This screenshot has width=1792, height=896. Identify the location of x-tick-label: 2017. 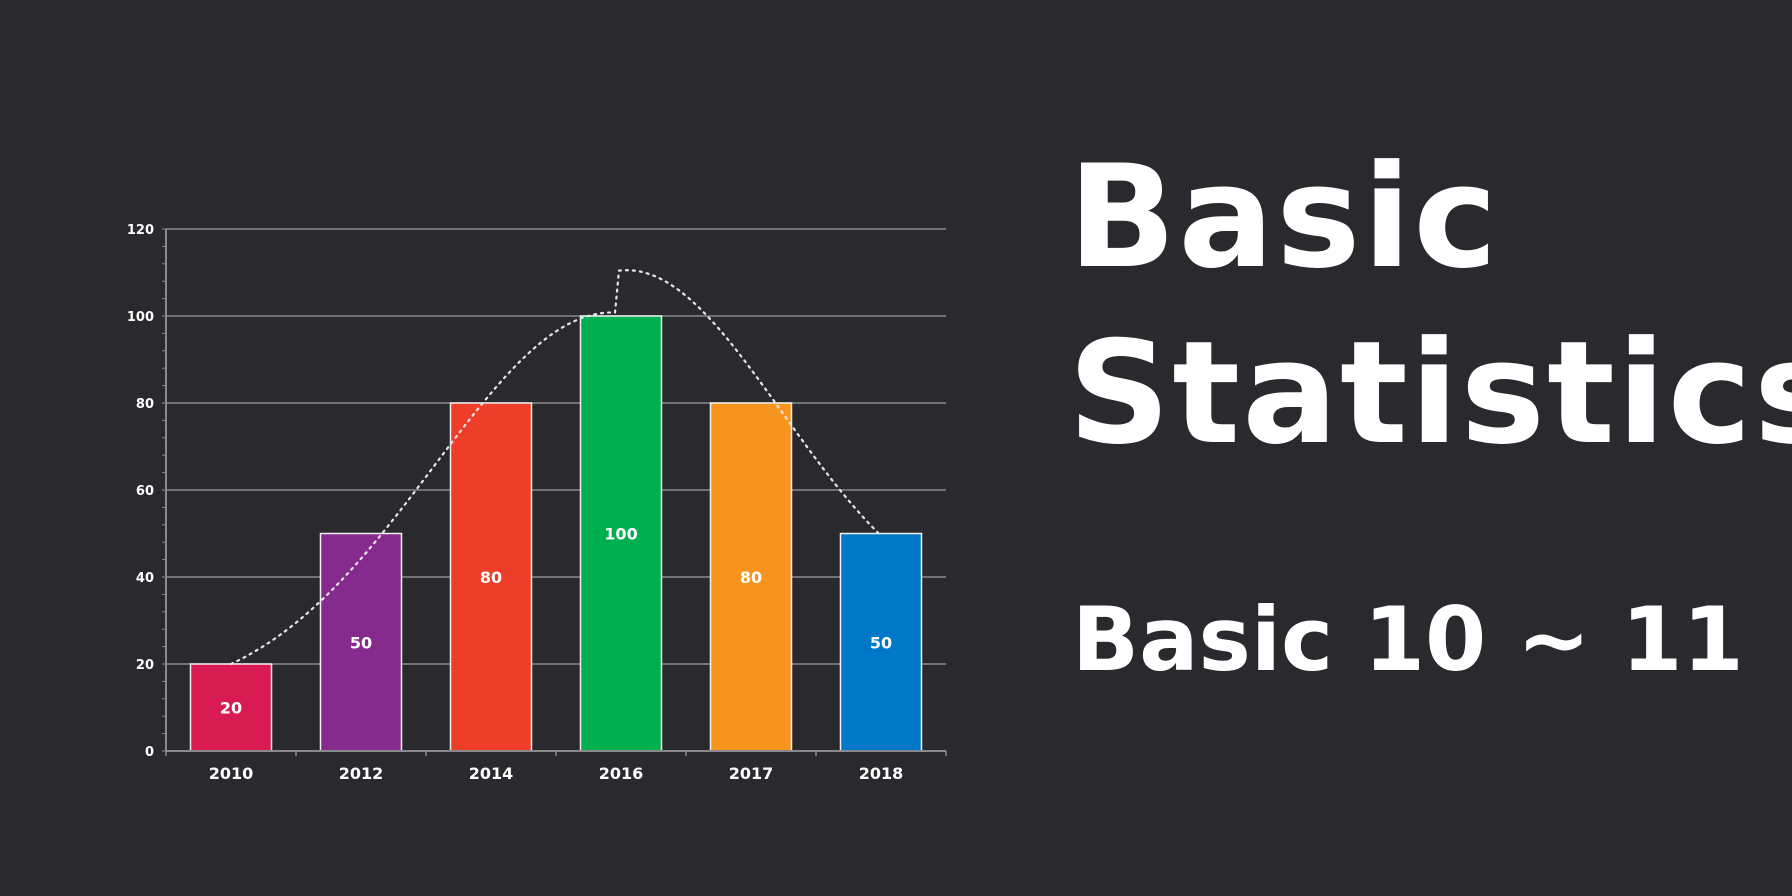
(751, 773).